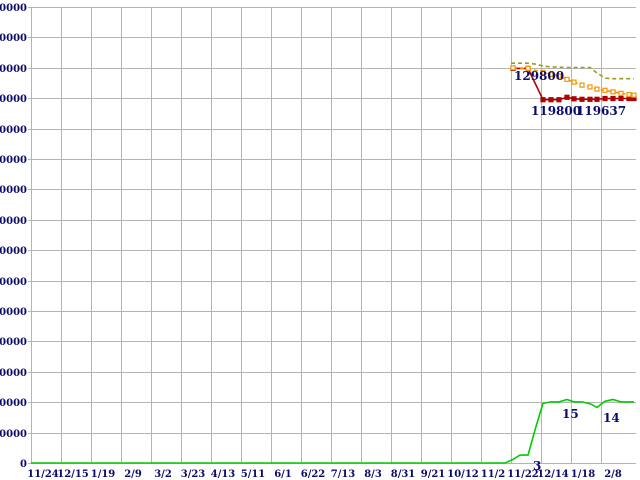 Image resolution: width=640 pixels, height=480 pixels. Describe the element at coordinates (343, 474) in the screenshot. I see `x-axis-tick-label: 7/13` at that location.